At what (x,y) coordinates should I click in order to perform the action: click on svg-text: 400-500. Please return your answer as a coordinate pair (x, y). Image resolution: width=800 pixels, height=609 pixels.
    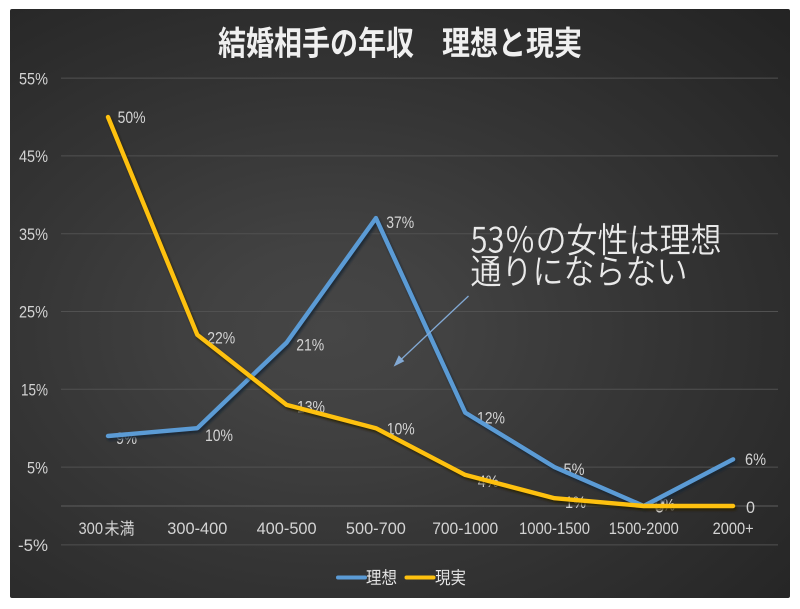
    Looking at the image, I should click on (287, 528).